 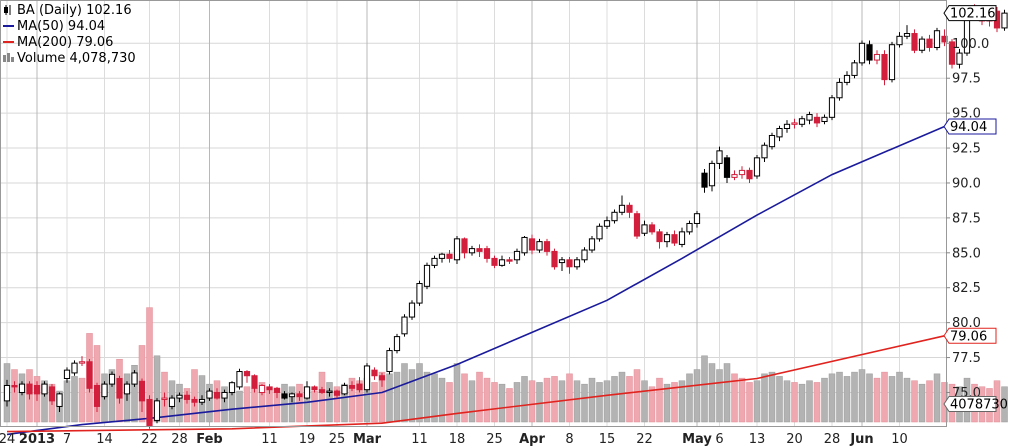 I want to click on volume-icon-bar, so click(x=12, y=59).